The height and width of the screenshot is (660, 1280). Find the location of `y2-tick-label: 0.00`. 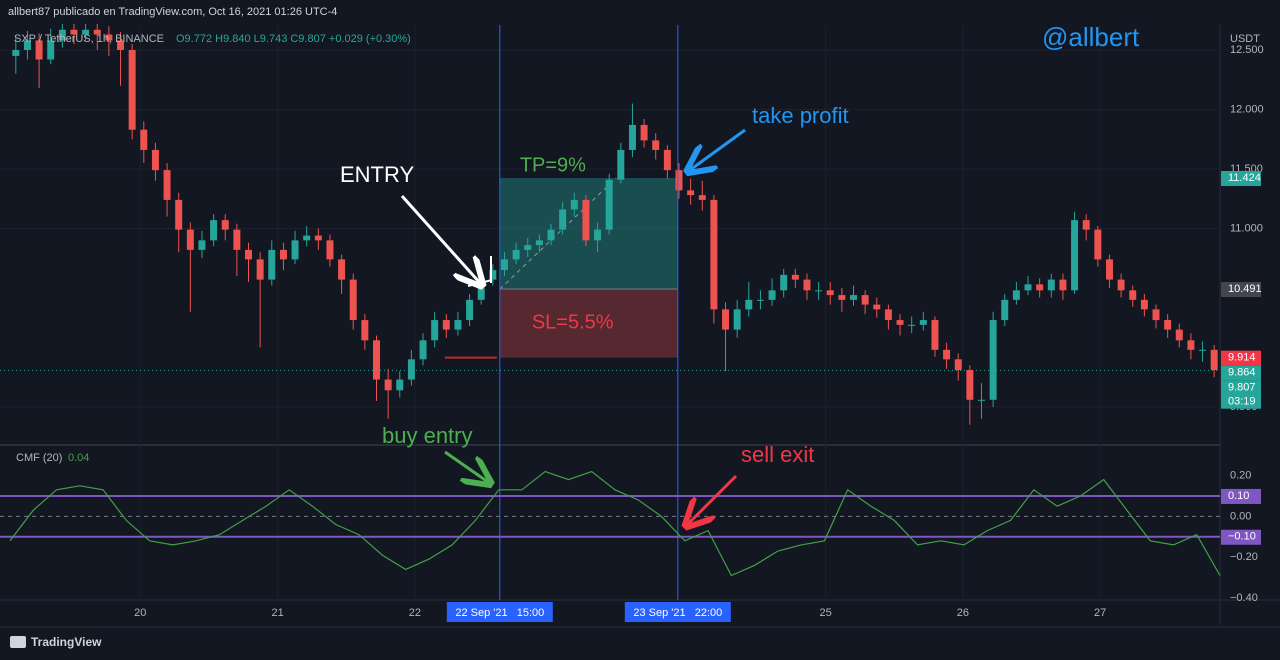

y2-tick-label: 0.00 is located at coordinates (1240, 516).